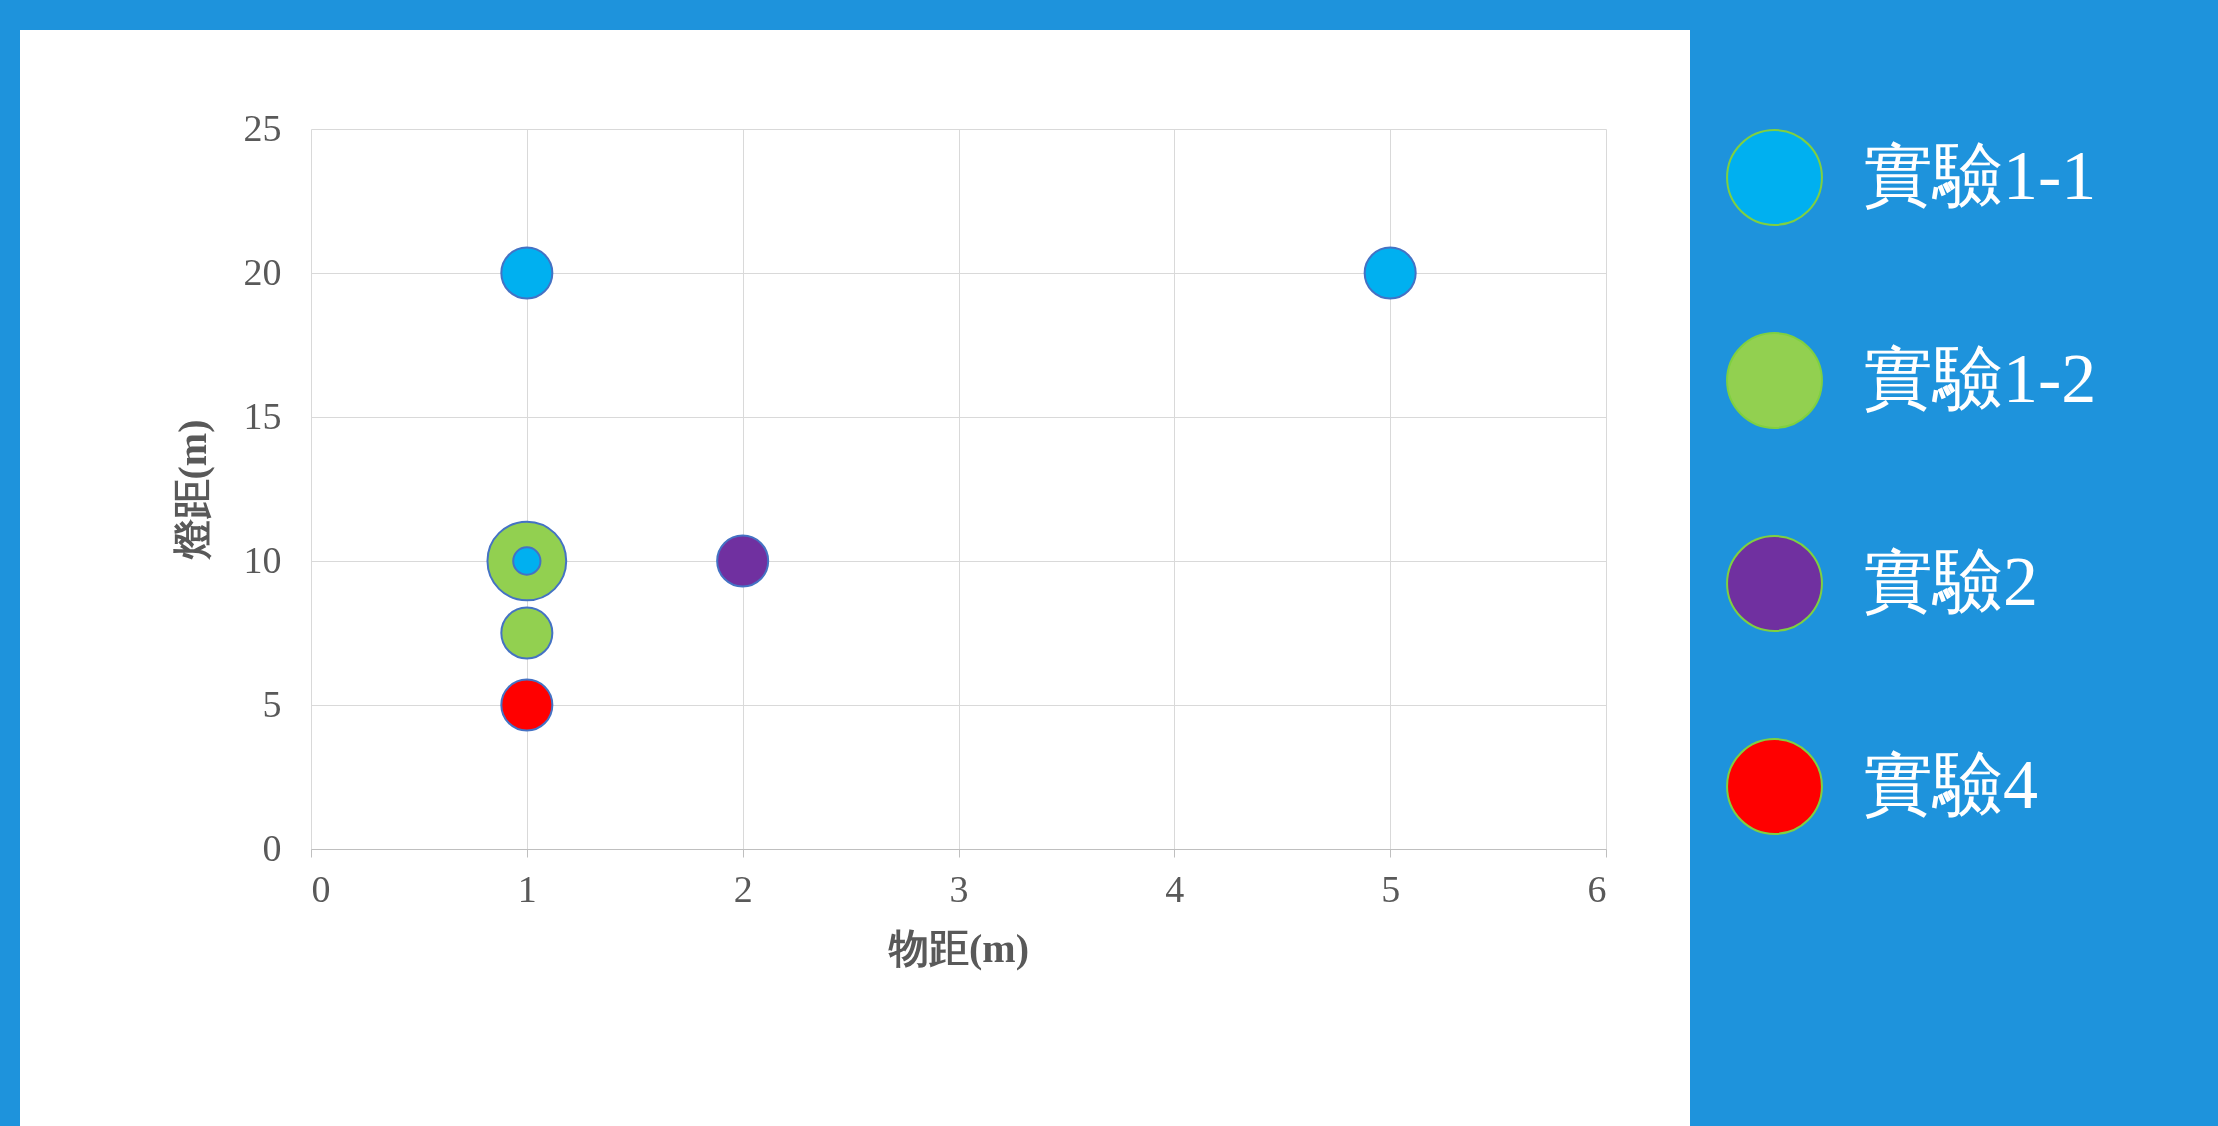 The height and width of the screenshot is (1126, 2218). I want to click on x-tick-label: 0, so click(321, 888).